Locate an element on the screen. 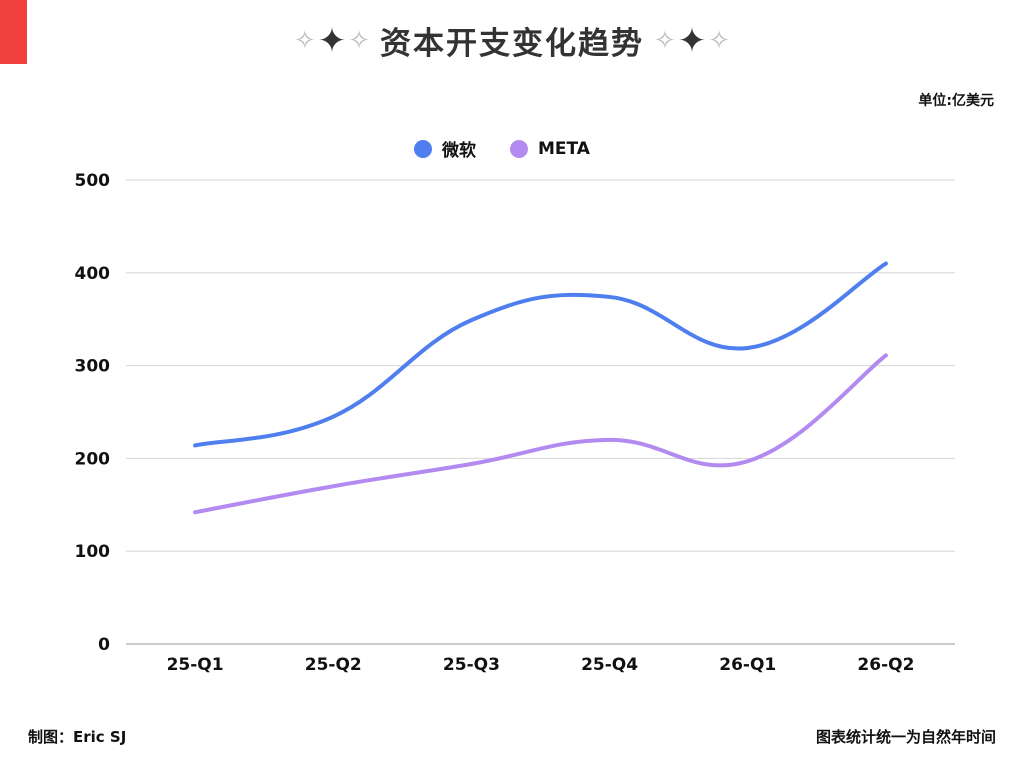 This screenshot has height=768, width=1024. chart-legend: 微软 META is located at coordinates (502, 148).